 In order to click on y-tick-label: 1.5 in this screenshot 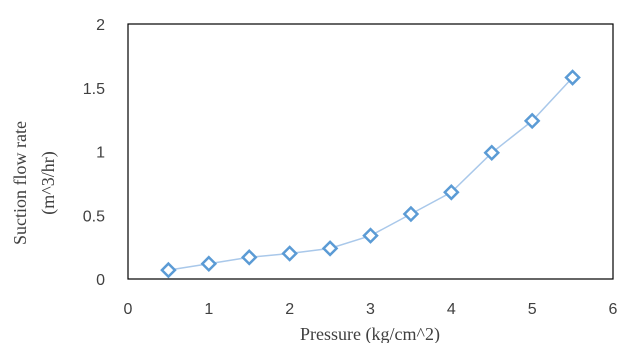, I will do `click(94, 89)`.